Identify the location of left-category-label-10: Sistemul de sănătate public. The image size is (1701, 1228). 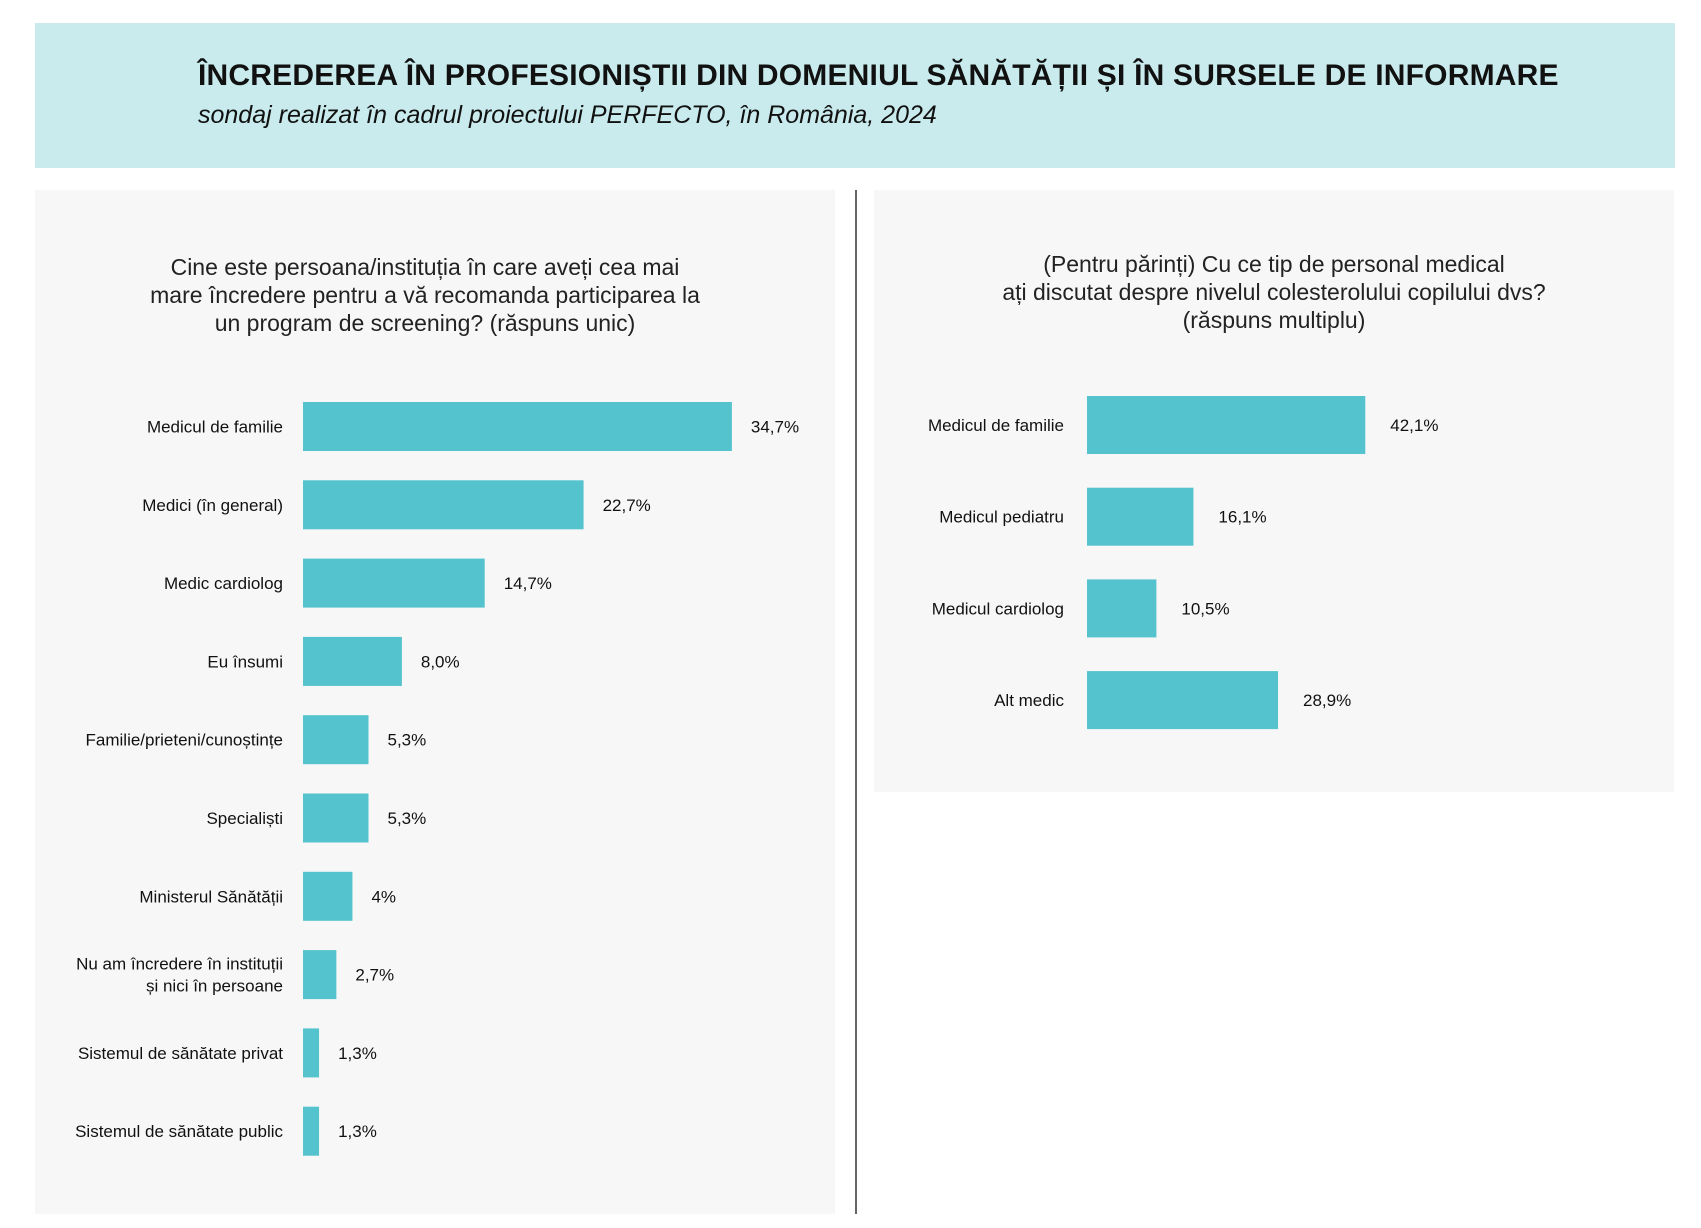
(179, 1131).